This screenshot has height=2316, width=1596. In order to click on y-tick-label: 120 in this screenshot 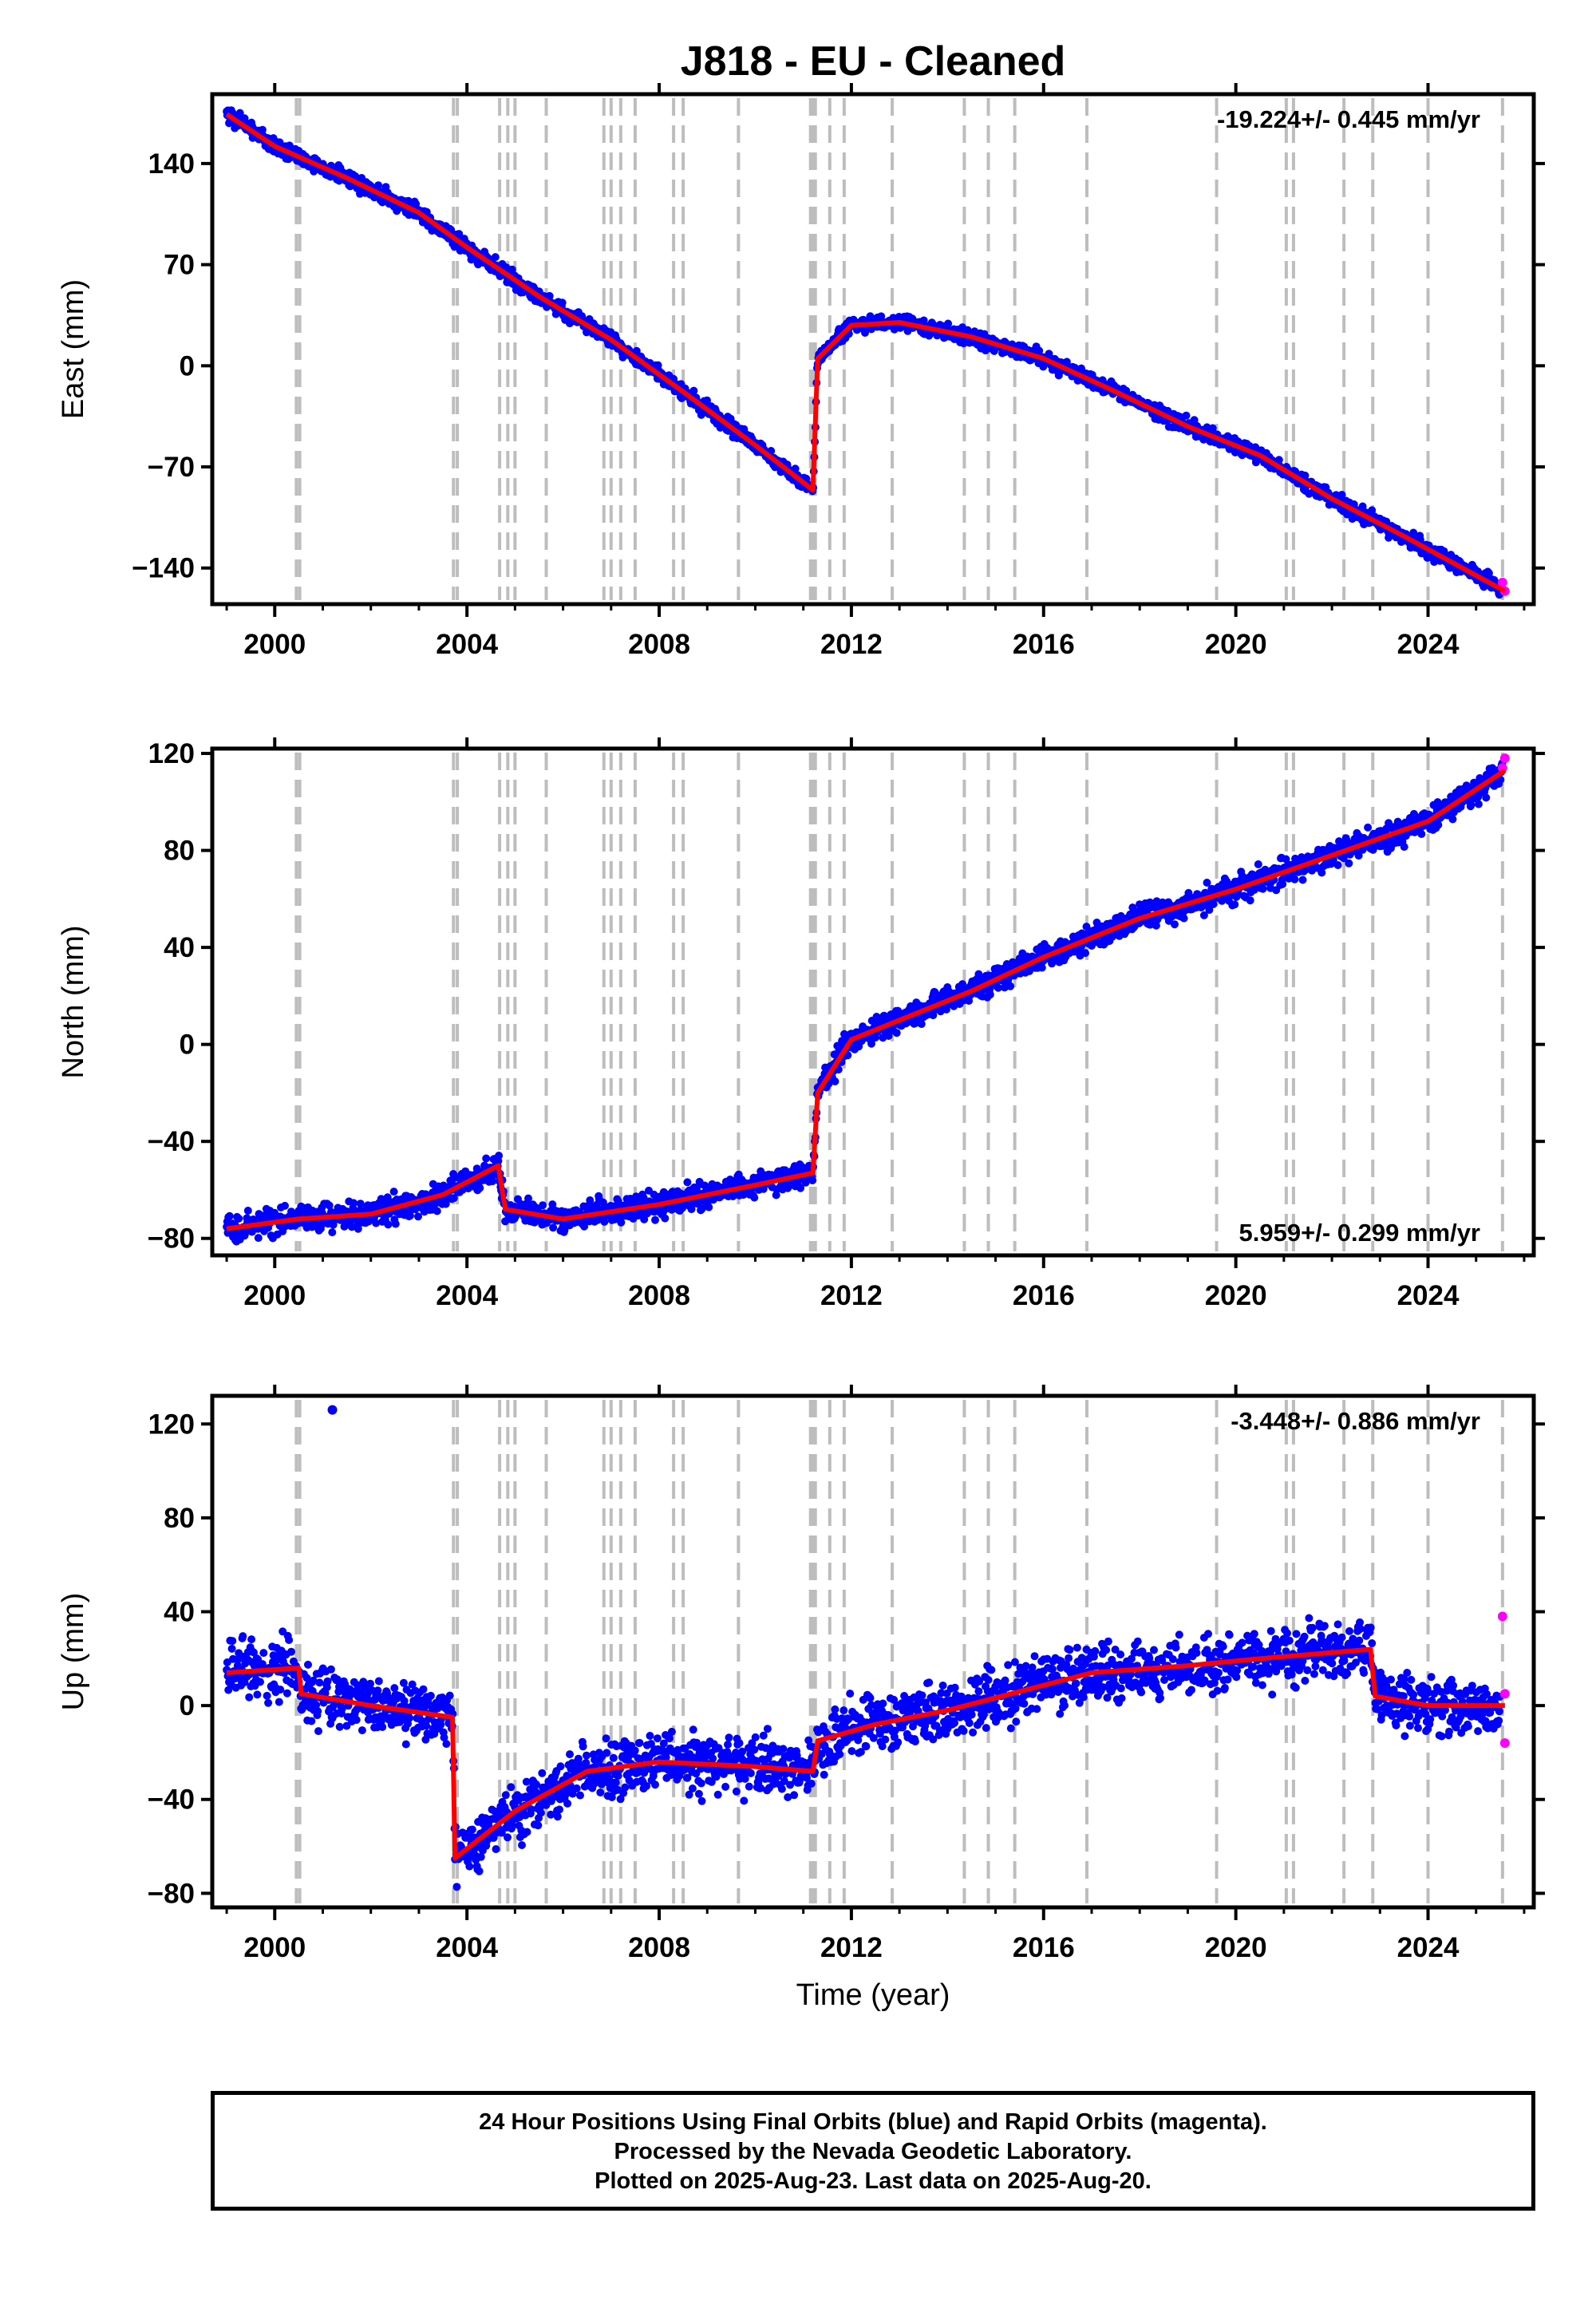, I will do `click(171, 753)`.